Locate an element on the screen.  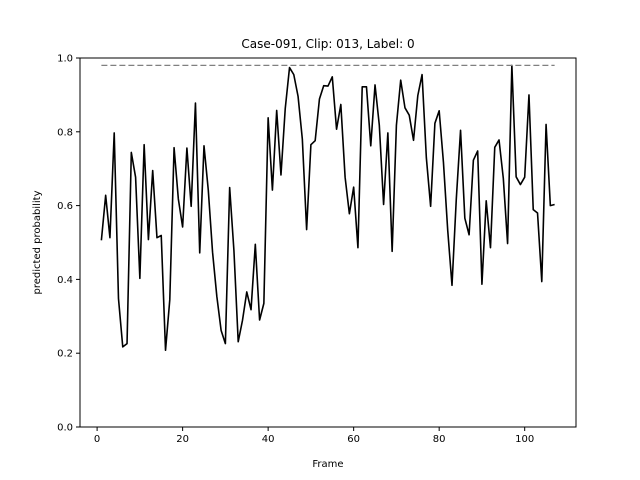
y-tick-label: 1.0 is located at coordinates (65, 59).